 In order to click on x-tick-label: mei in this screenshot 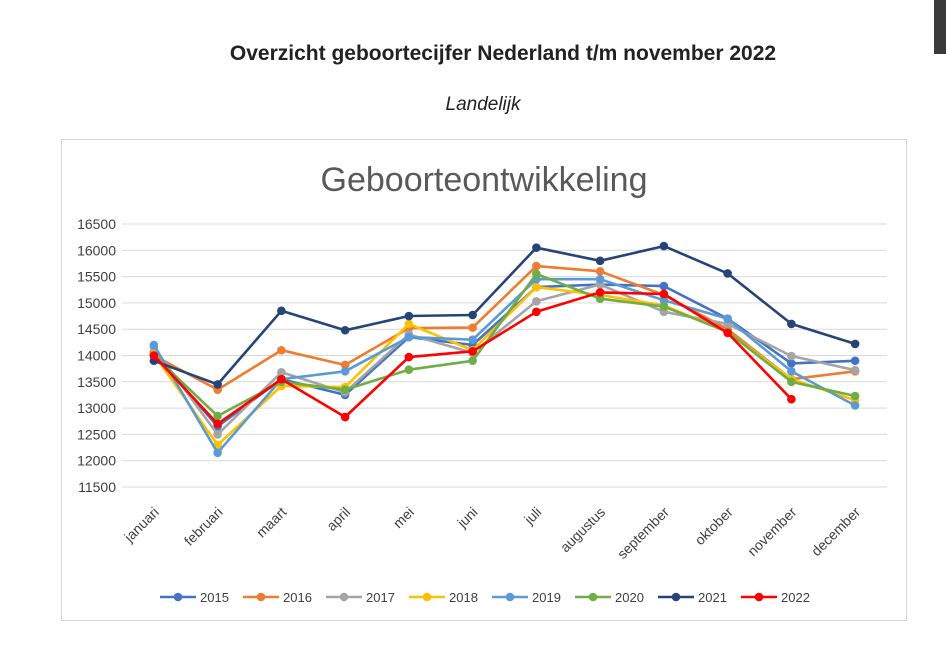, I will do `click(403, 517)`.